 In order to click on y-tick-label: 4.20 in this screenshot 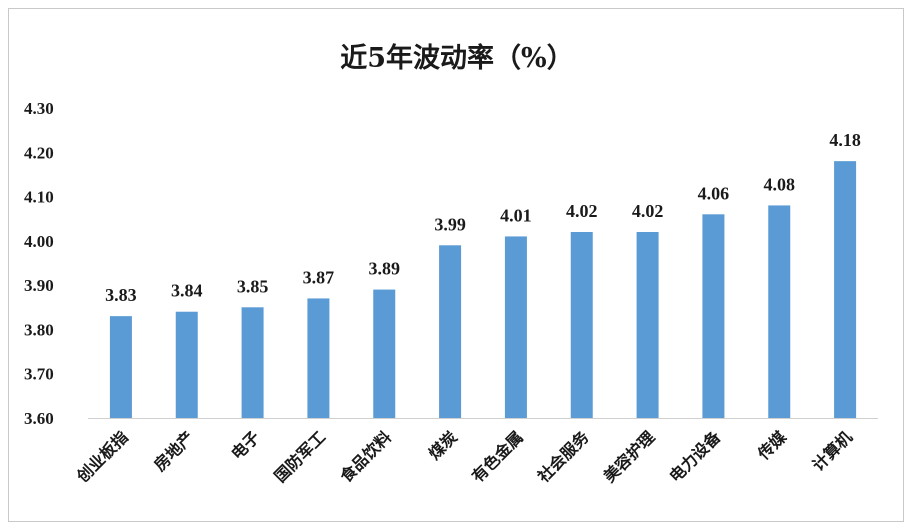, I will do `click(39, 152)`.